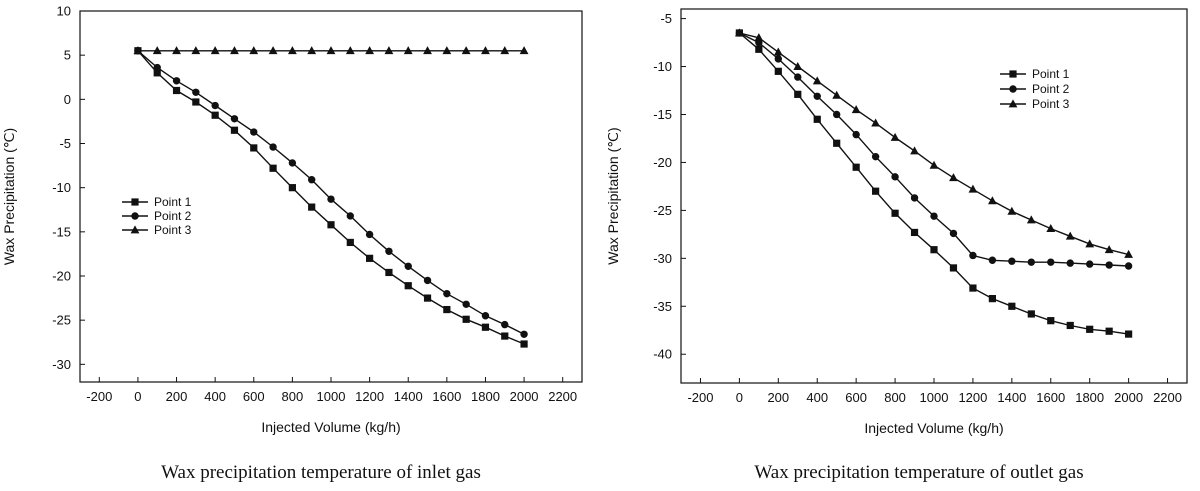  Describe the element at coordinates (64, 11) in the screenshot. I see `y-tick-label: 10` at that location.